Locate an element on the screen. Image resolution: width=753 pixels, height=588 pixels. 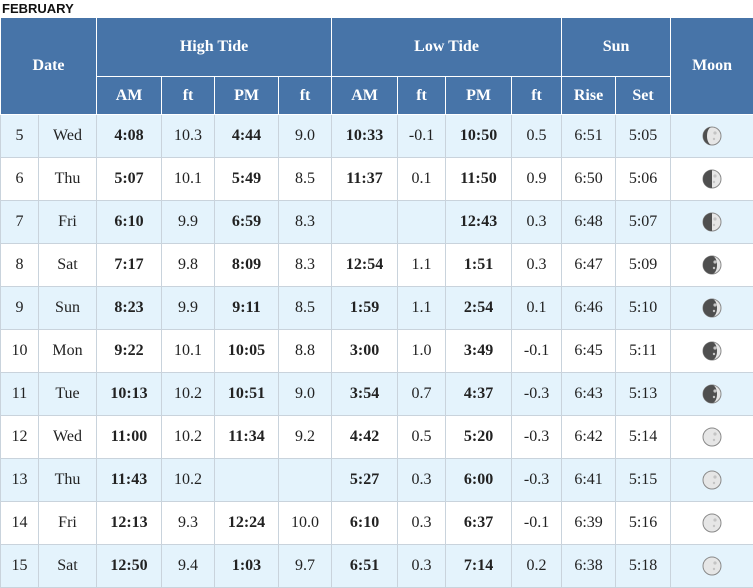
high-tide-pm-time is located at coordinates (247, 480).